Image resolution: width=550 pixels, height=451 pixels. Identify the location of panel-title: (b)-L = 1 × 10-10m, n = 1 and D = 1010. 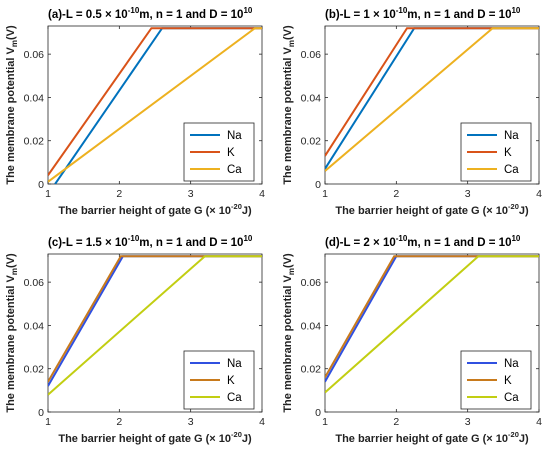
(423, 13).